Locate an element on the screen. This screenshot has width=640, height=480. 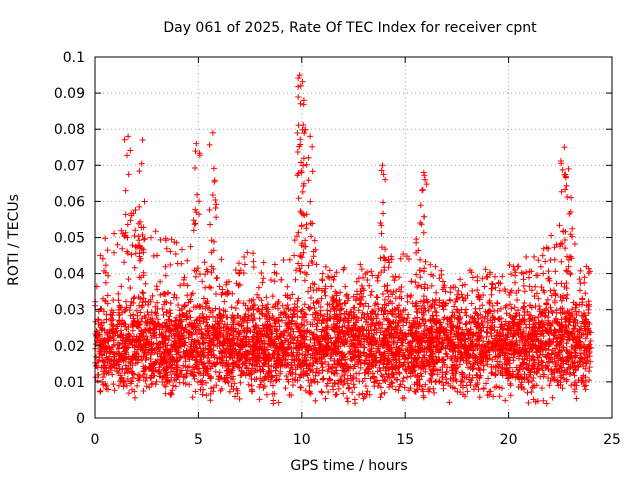
y-tick-labels: 0 0.01 0.02 0.03 0.04 0.05 0.06 0.07 0.08 0.09 0.1 is located at coordinates (69, 238).